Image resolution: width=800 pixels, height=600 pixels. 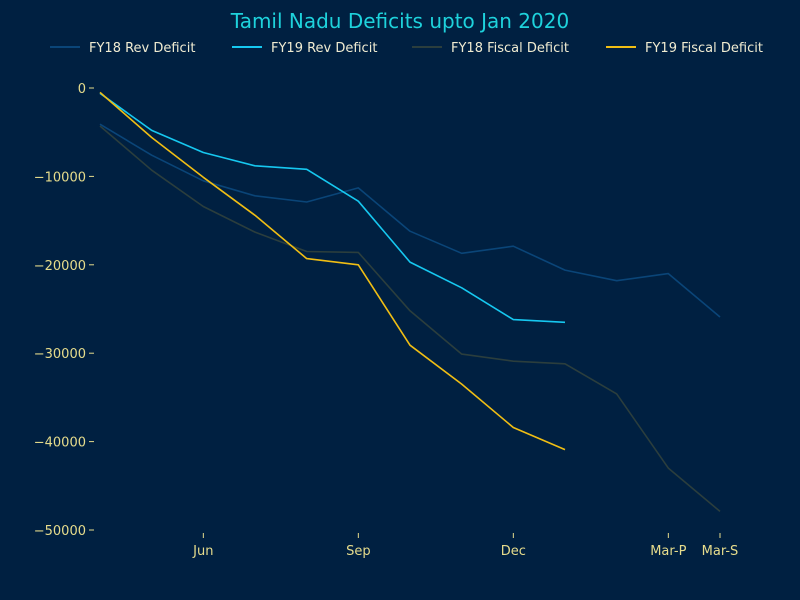 What do you see at coordinates (513, 551) in the screenshot?
I see `x-tick-label: Dec` at bounding box center [513, 551].